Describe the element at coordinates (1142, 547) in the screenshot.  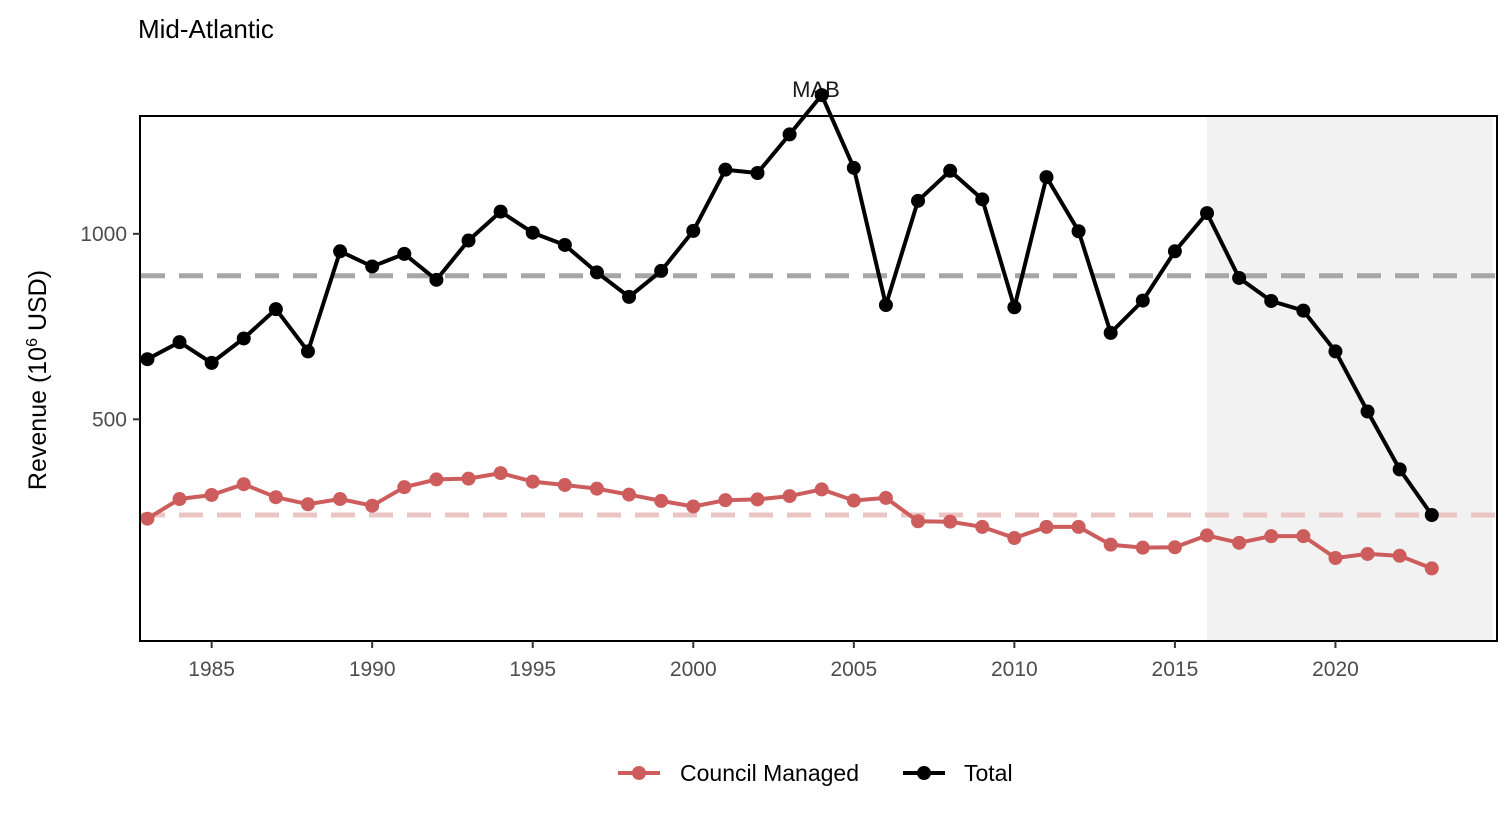
I see `data-point-s0-2014` at that location.